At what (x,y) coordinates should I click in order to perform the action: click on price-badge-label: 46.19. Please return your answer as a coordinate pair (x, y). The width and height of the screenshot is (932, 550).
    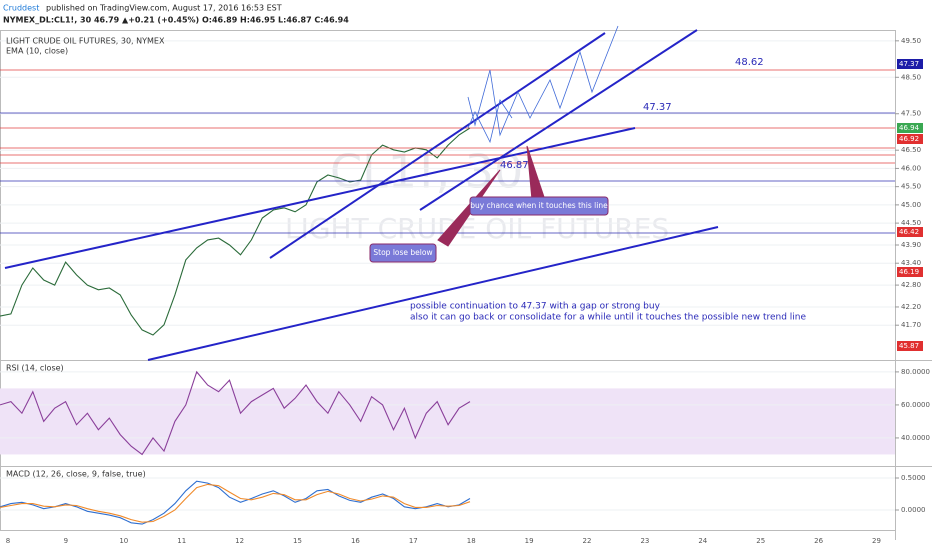
    Looking at the image, I should click on (909, 272).